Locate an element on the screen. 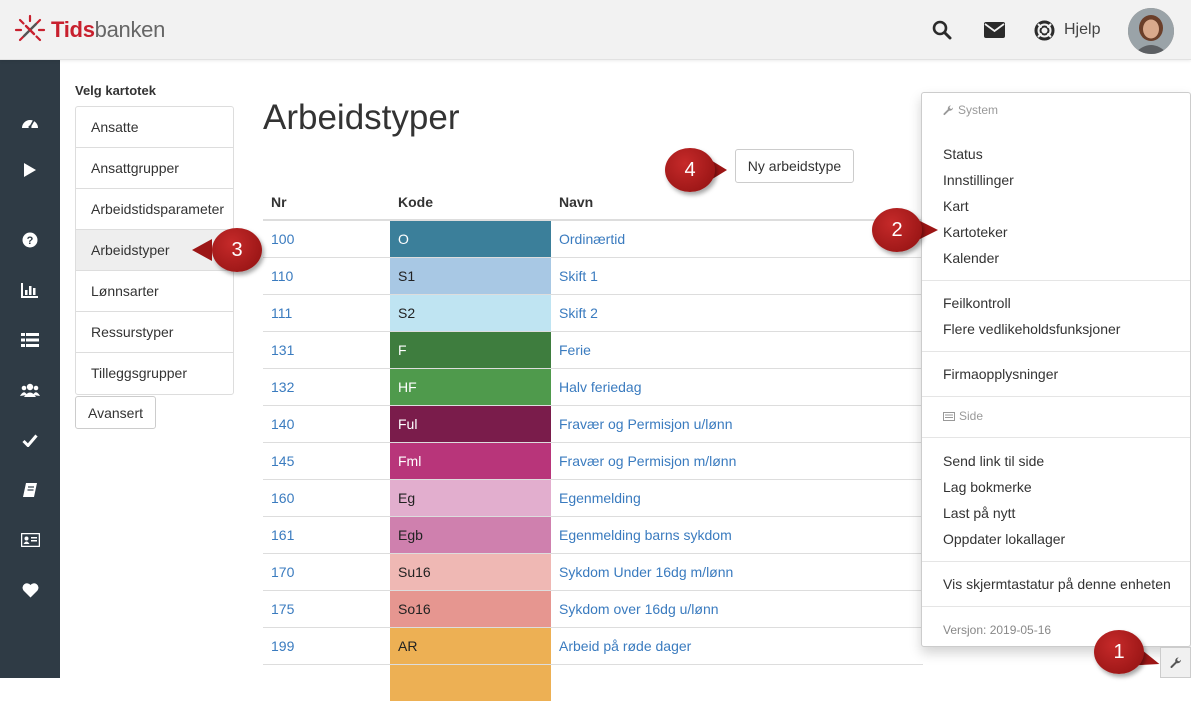 This screenshot has height=701, width=1191. menu-item-kartoteker: Kartoteker is located at coordinates (975, 232).